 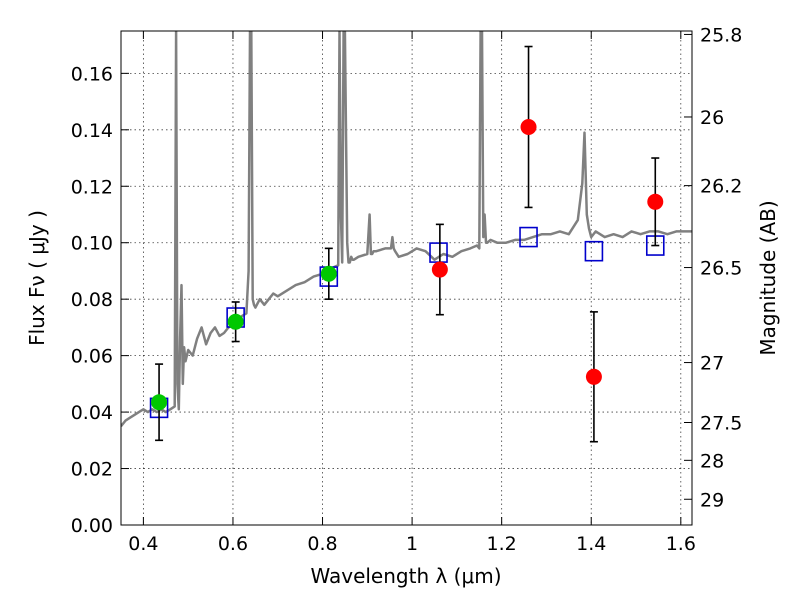 What do you see at coordinates (712, 461) in the screenshot?
I see `right-tick-label: 28` at bounding box center [712, 461].